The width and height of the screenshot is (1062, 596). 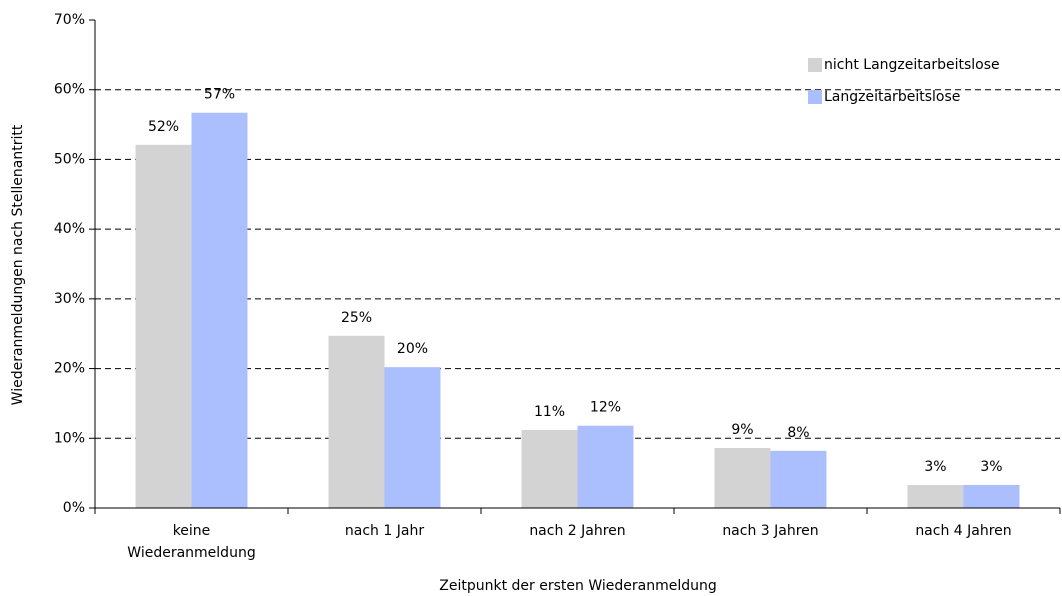 I want to click on y-tick-label: 20%, so click(x=69, y=369).